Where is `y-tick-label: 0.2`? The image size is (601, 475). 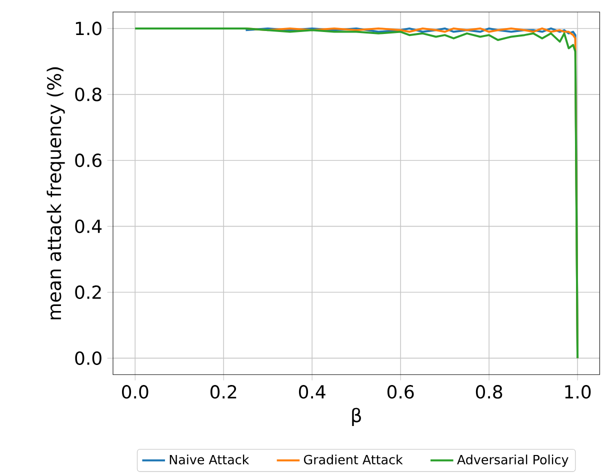
y-tick-label: 0.2 is located at coordinates (88, 293).